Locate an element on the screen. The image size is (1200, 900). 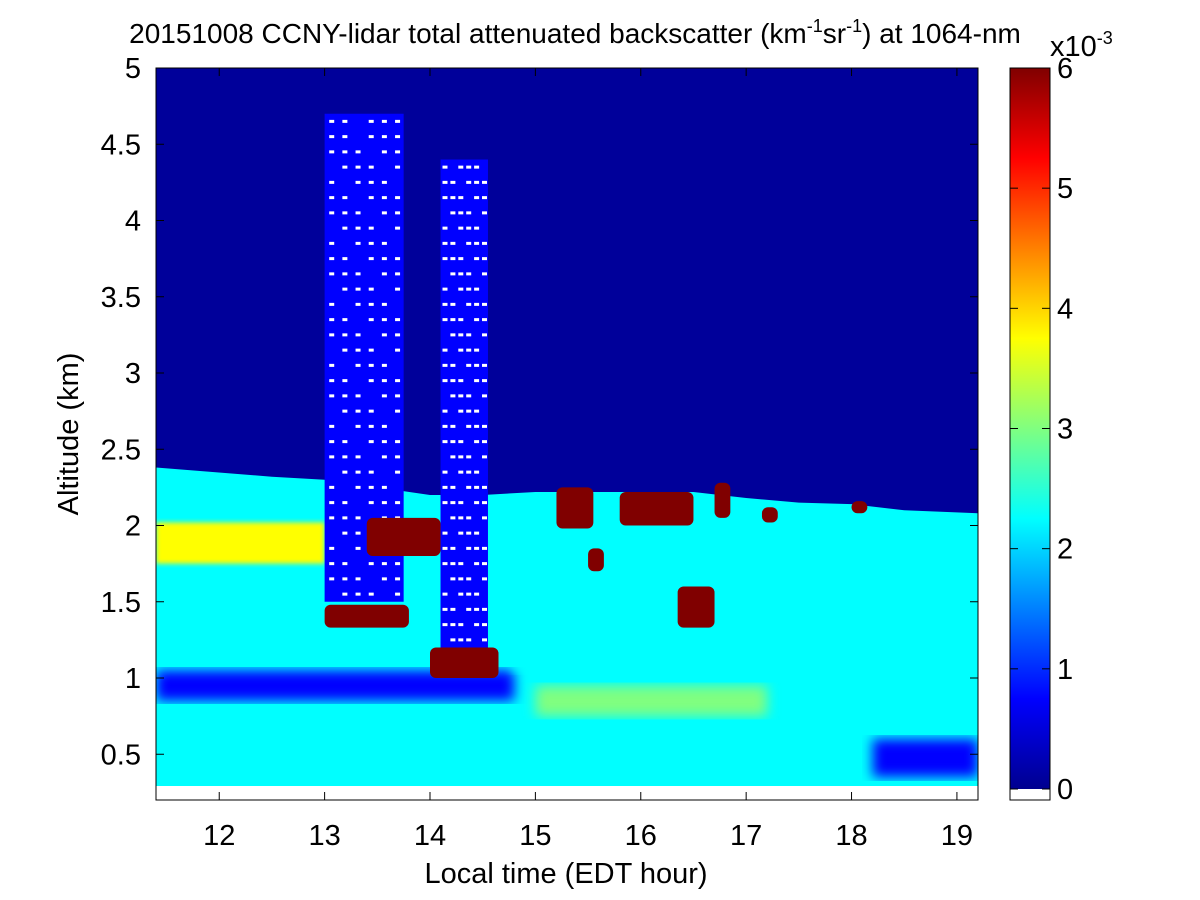
y-tick-label: 3.5 is located at coordinates (121, 298).